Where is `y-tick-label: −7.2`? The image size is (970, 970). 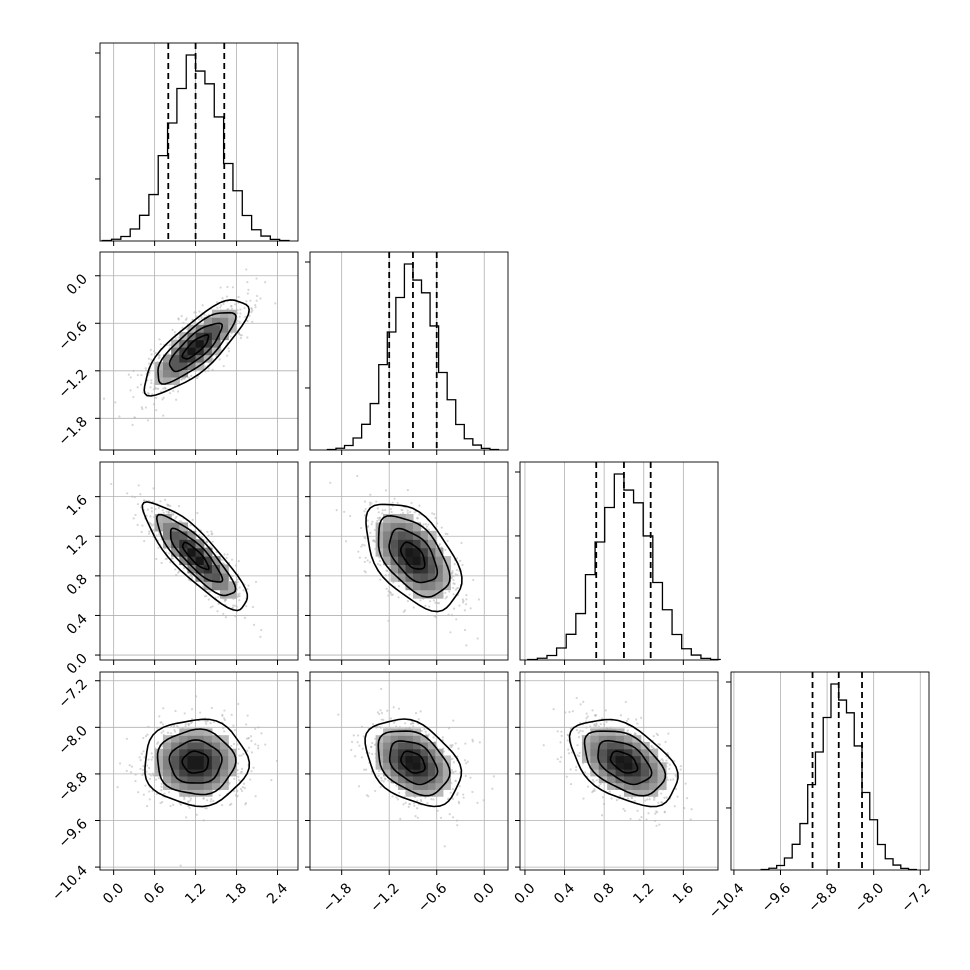 y-tick-label: −7.2 is located at coordinates (72, 693).